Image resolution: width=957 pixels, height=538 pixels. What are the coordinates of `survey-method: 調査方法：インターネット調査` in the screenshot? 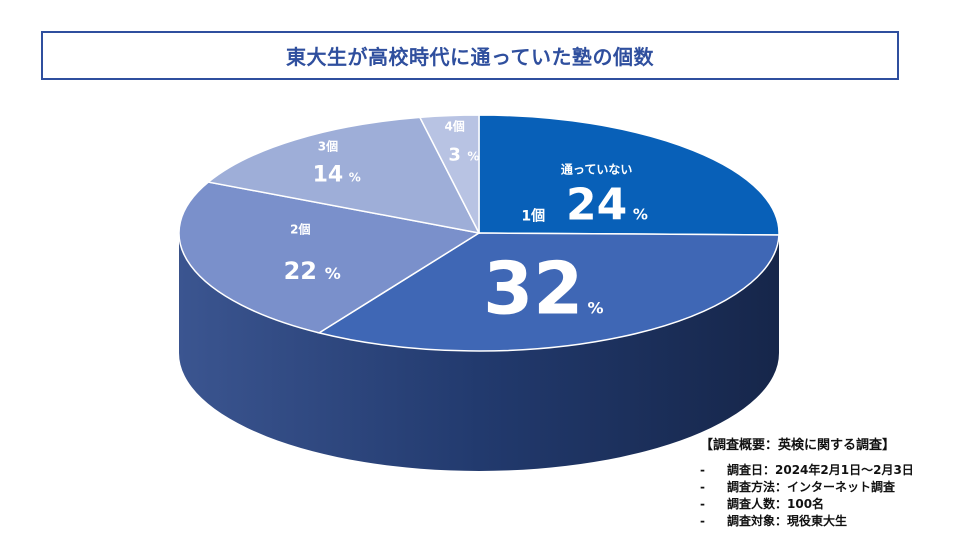 It's located at (811, 487).